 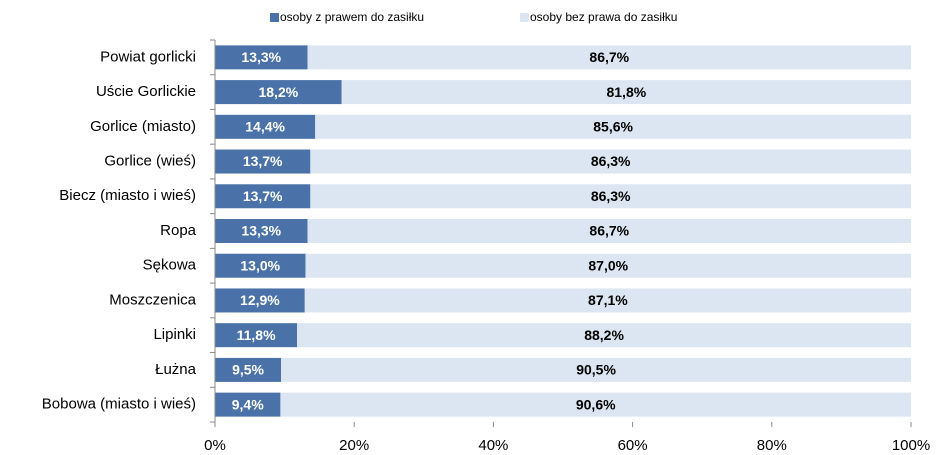 What do you see at coordinates (215, 445) in the screenshot?
I see `x-tick-label: 0%` at bounding box center [215, 445].